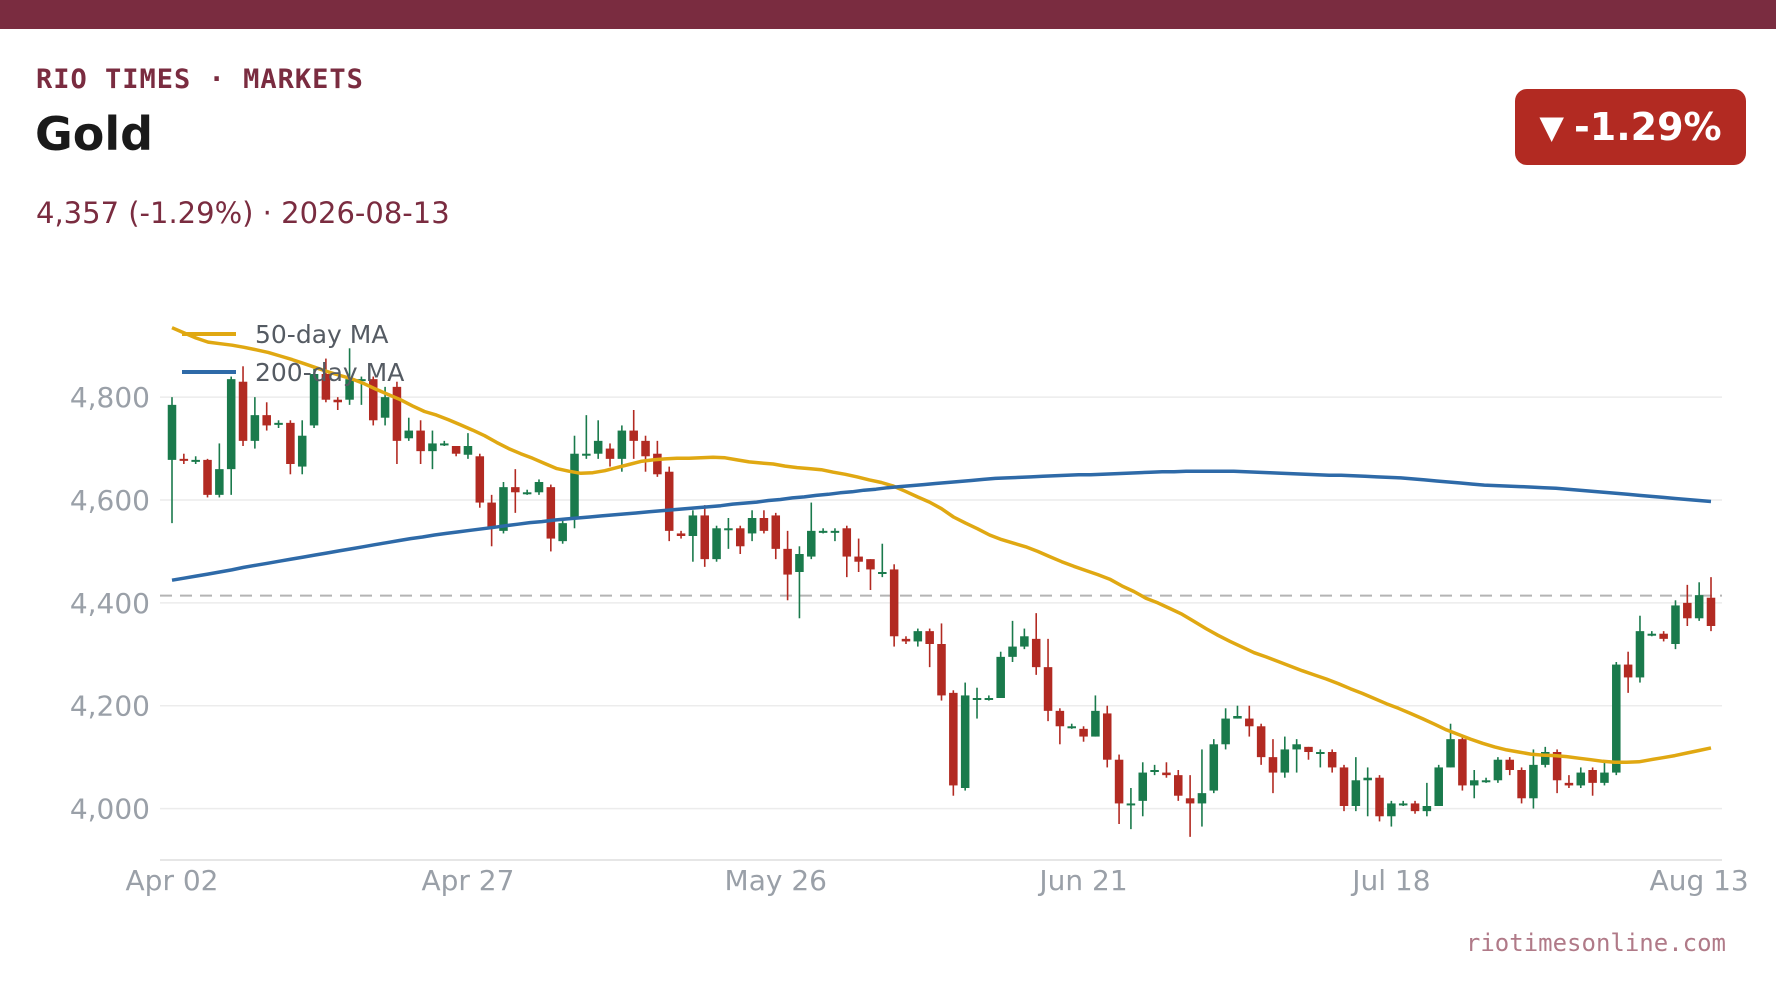 This screenshot has height=999, width=1776. What do you see at coordinates (110, 500) in the screenshot?
I see `y-tick-label: 4,600` at bounding box center [110, 500].